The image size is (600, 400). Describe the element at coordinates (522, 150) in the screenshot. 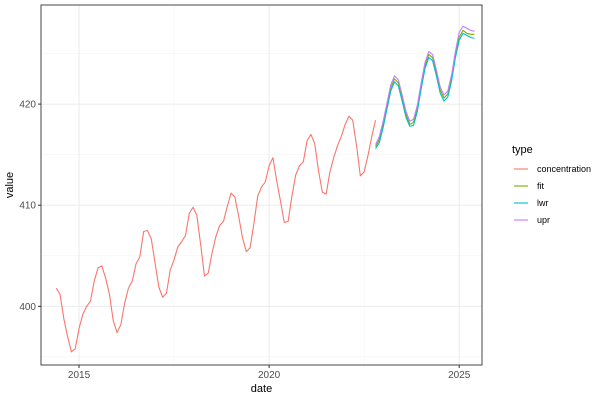

I see `legend-title: type` at that location.